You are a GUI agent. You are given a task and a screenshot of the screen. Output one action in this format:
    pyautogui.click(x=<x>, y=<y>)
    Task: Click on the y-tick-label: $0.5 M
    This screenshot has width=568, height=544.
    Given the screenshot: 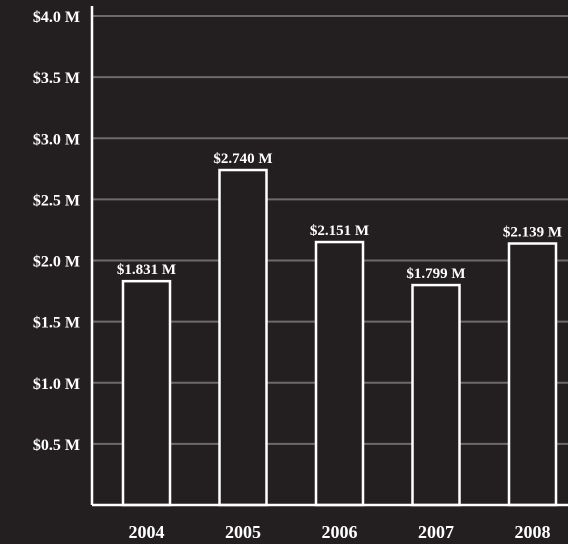 What is the action you would take?
    pyautogui.click(x=56, y=445)
    